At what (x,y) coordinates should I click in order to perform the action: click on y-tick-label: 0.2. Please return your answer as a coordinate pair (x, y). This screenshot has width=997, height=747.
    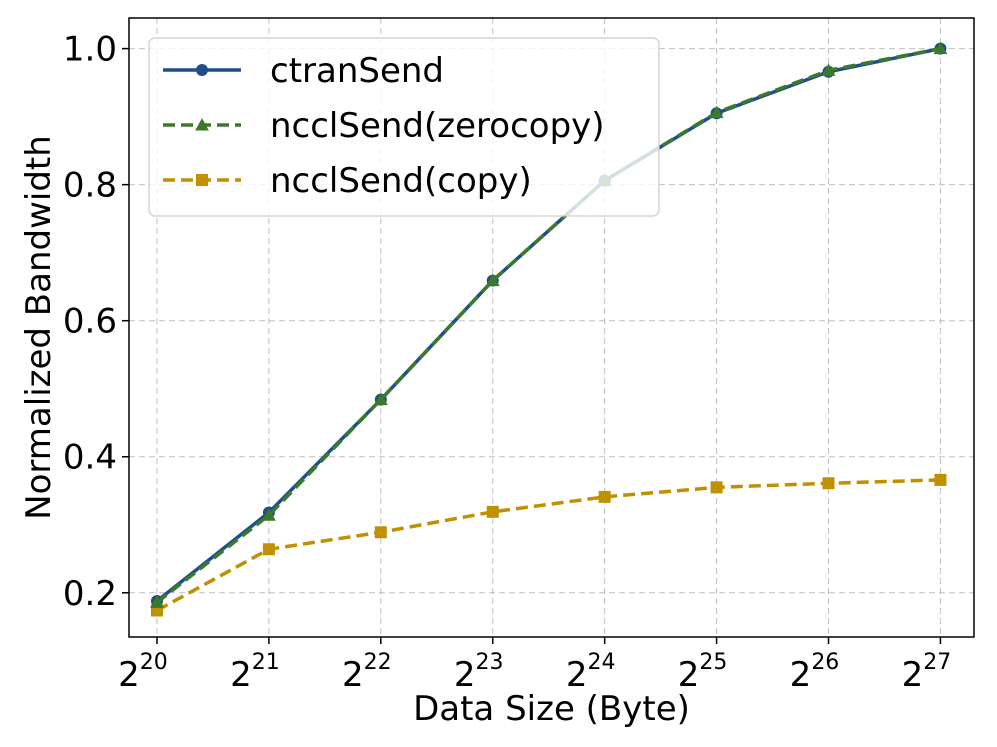
    Looking at the image, I should click on (90, 594).